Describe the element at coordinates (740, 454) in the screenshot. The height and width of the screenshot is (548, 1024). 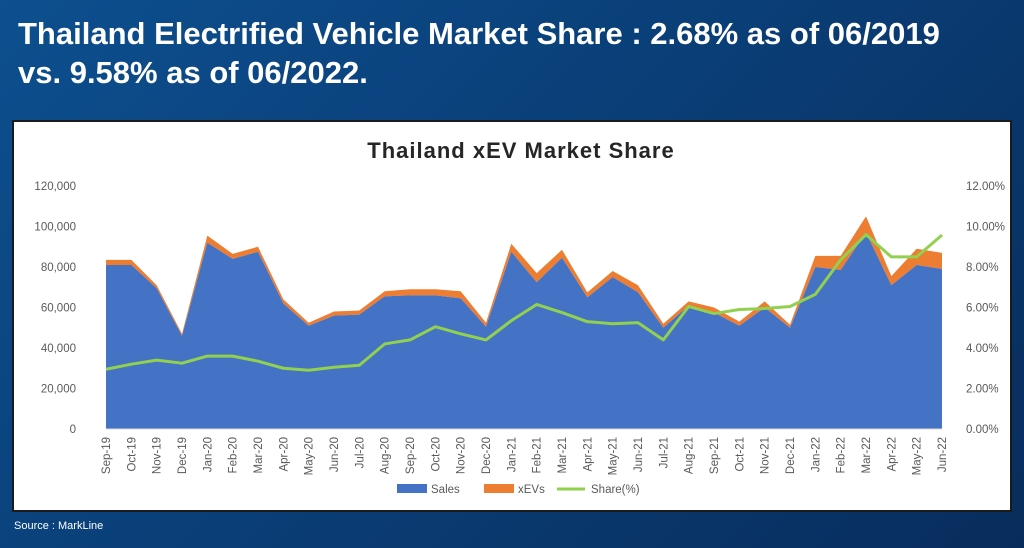
I see `x-axis-tick-label: Oct-21` at that location.